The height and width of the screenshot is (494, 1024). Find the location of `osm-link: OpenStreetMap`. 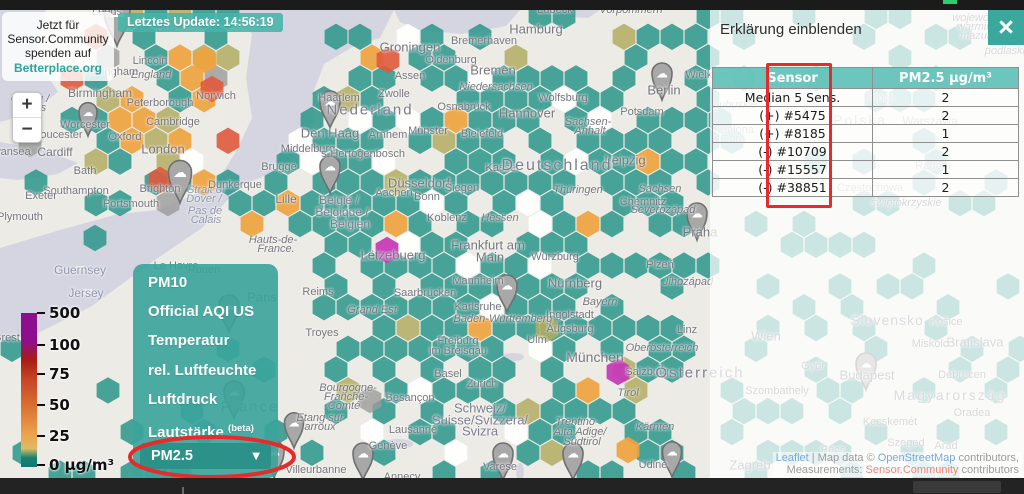

osm-link: OpenStreetMap is located at coordinates (916, 458).